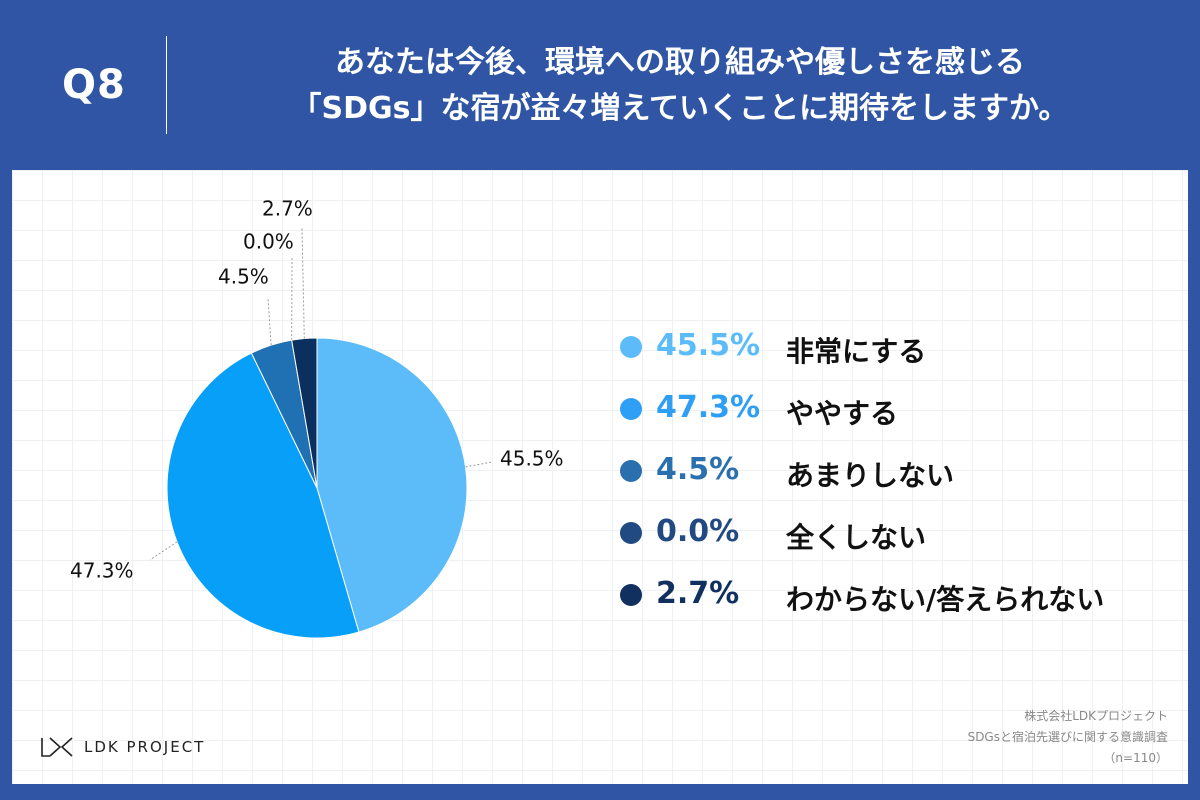 The image size is (1200, 800). What do you see at coordinates (102, 571) in the screenshot?
I see `pie-data-label: 47.3%` at bounding box center [102, 571].